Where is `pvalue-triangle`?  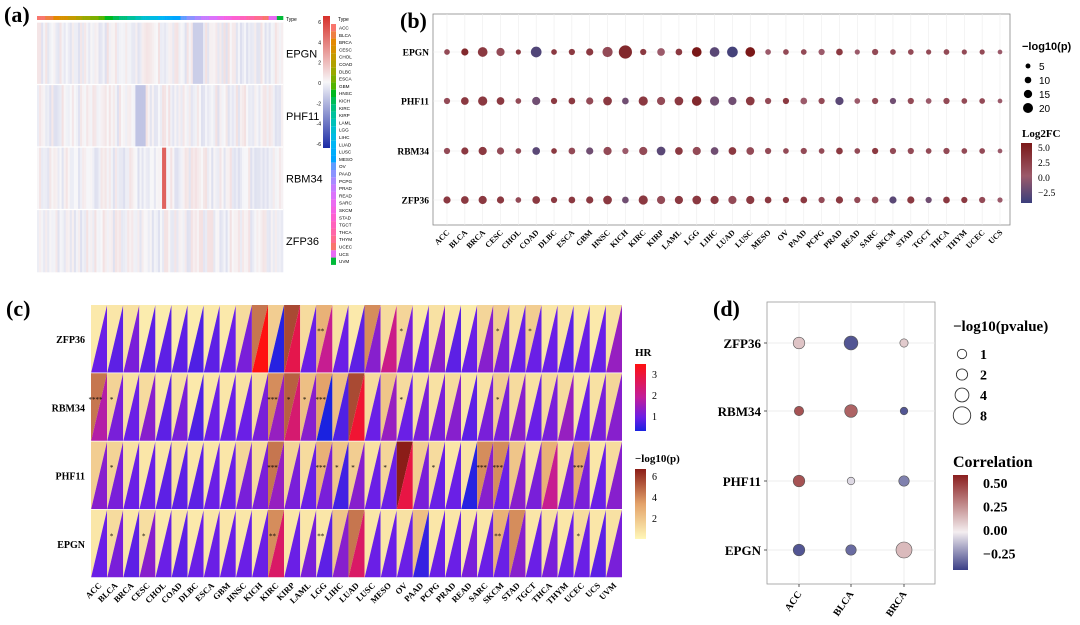
pvalue-triangle is located at coordinates (404, 543).